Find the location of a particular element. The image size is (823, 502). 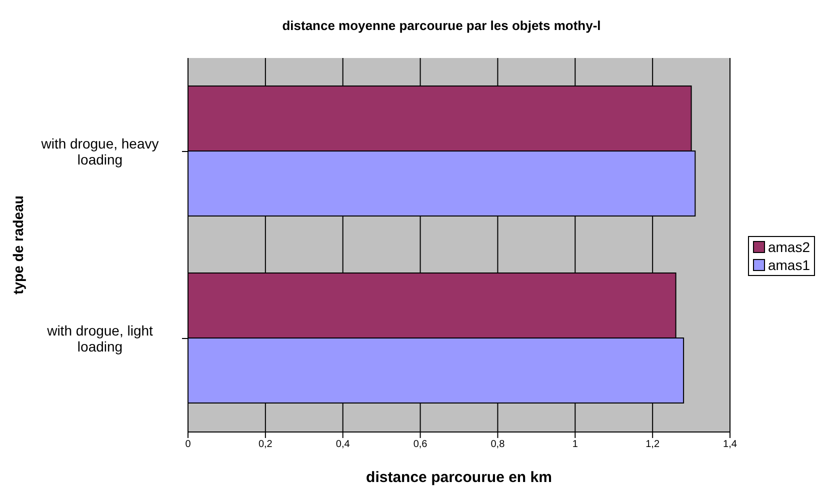

x-tick-label: 0 is located at coordinates (188, 444).